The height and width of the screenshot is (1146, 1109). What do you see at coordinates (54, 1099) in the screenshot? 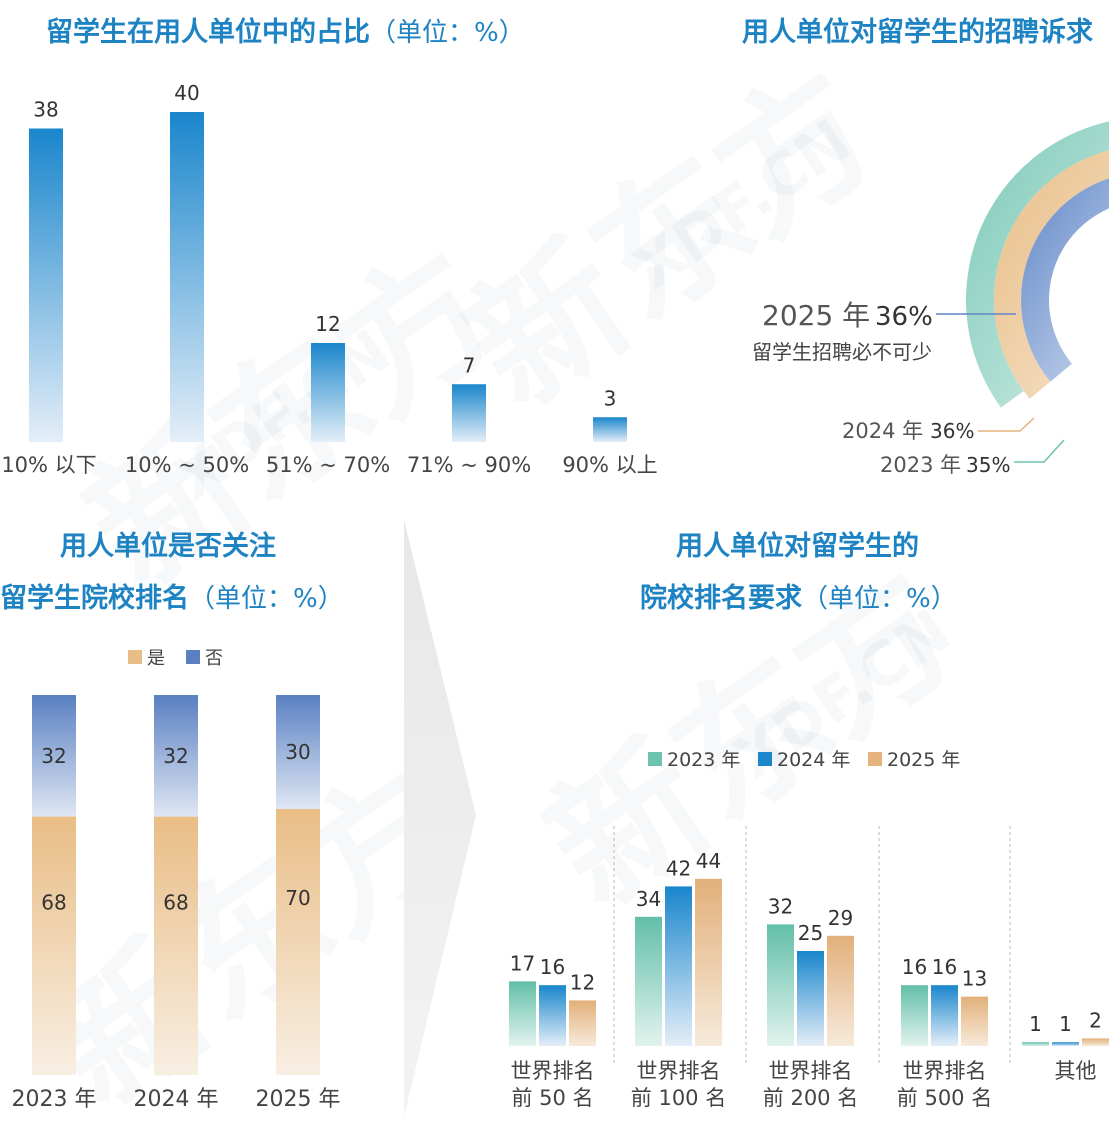
I see `chart3-category-label: 2023 年` at bounding box center [54, 1099].